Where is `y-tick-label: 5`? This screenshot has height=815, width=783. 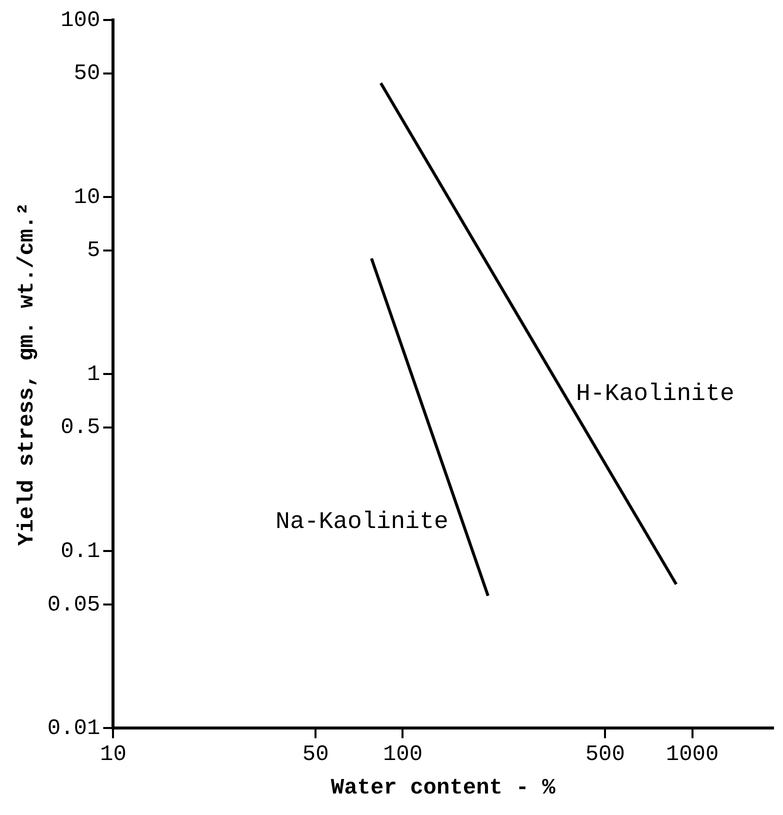
y-tick-label: 5 is located at coordinates (93, 251).